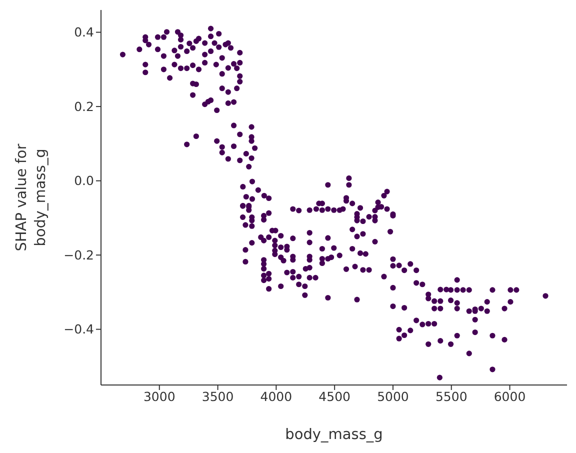  What do you see at coordinates (334, 396) in the screenshot?
I see `x-tick-label: 4500` at bounding box center [334, 396].